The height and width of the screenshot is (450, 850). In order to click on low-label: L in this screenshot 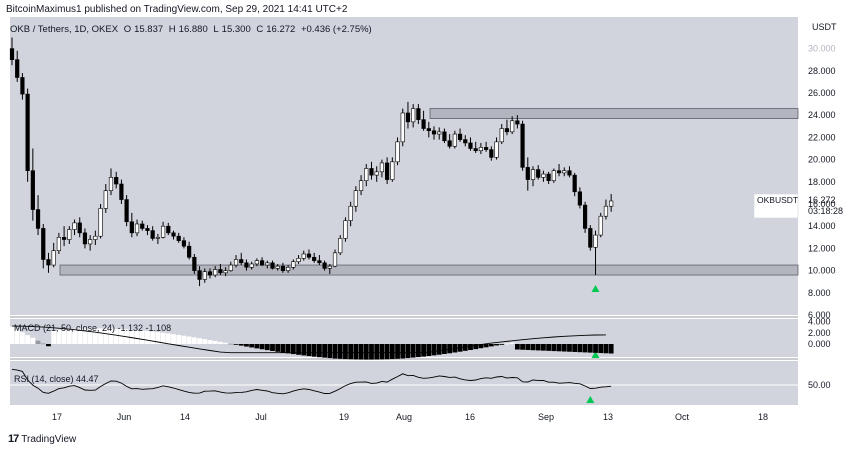, I will do `click(216, 29)`.